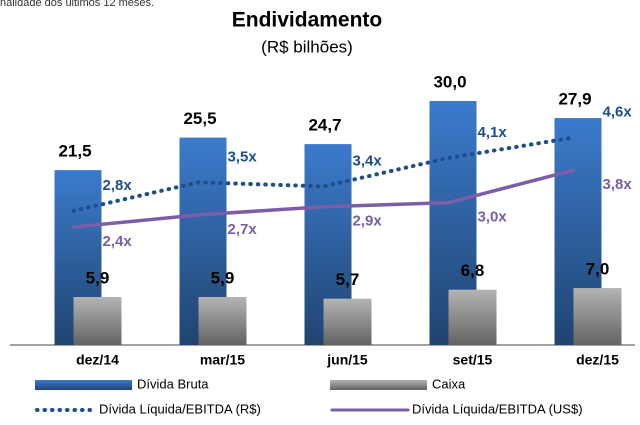 Image resolution: width=640 pixels, height=425 pixels. Describe the element at coordinates (368, 160) in the screenshot. I see `data-label: 3,4x` at that location.